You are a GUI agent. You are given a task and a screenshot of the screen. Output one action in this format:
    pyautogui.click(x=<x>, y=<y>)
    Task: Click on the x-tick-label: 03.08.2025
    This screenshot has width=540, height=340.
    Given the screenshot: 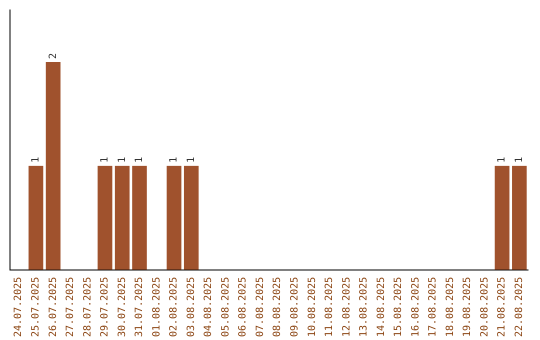 What is the action you would take?
    pyautogui.click(x=191, y=307)
    